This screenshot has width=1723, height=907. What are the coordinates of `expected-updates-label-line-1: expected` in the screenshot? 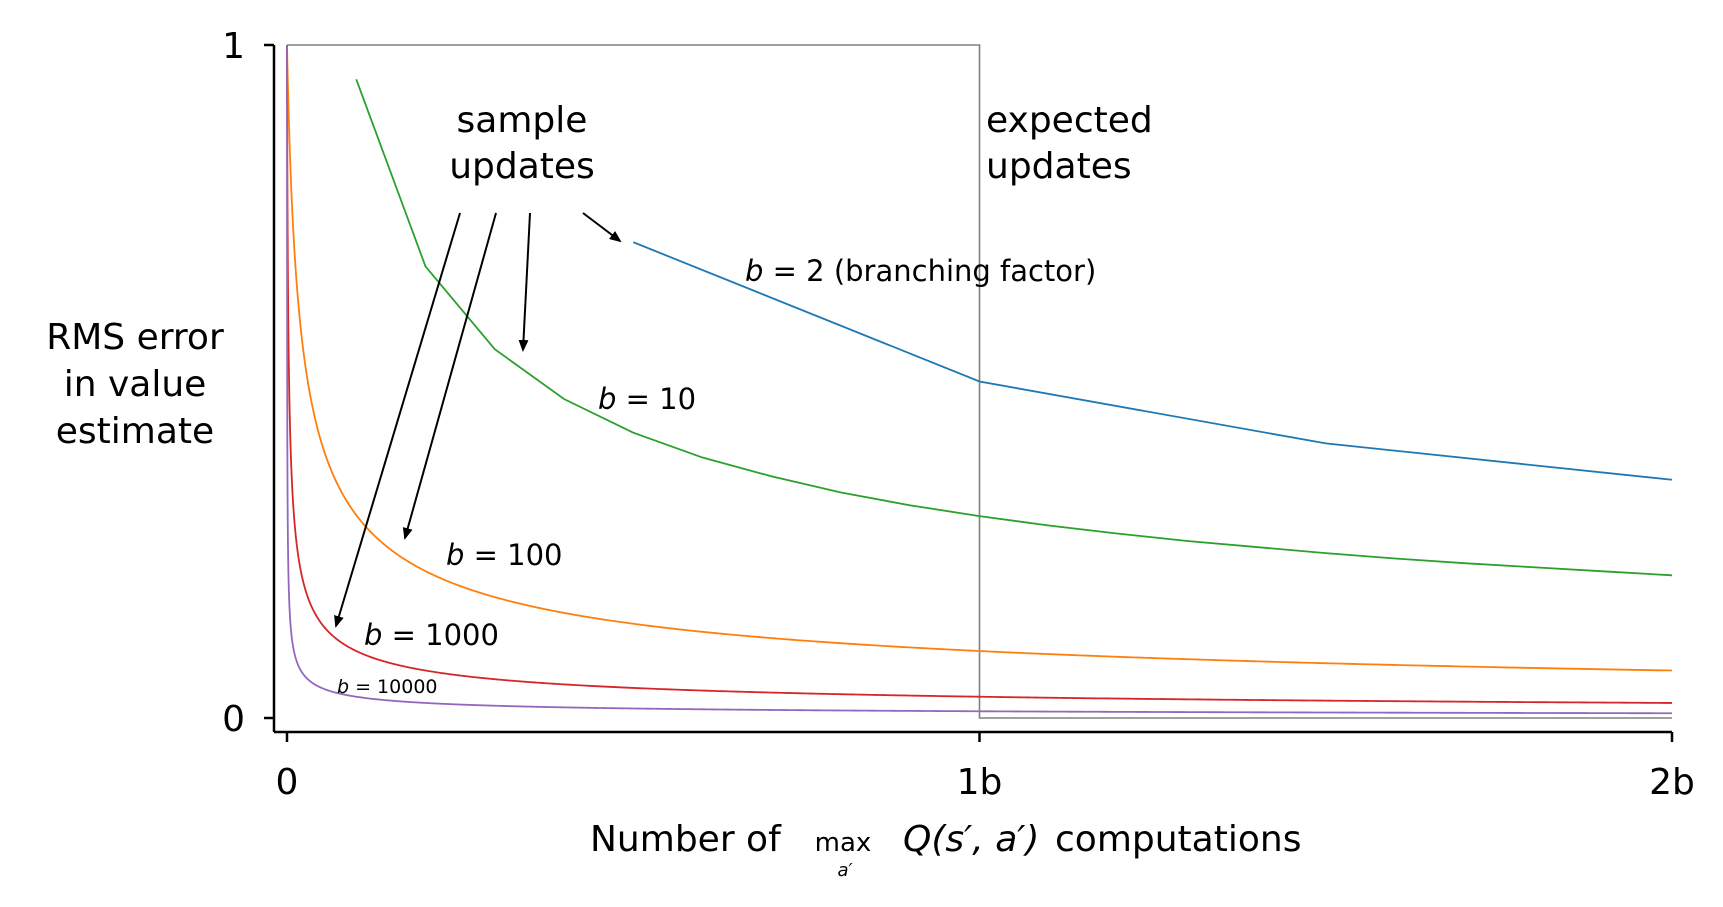 It's located at (1069, 120).